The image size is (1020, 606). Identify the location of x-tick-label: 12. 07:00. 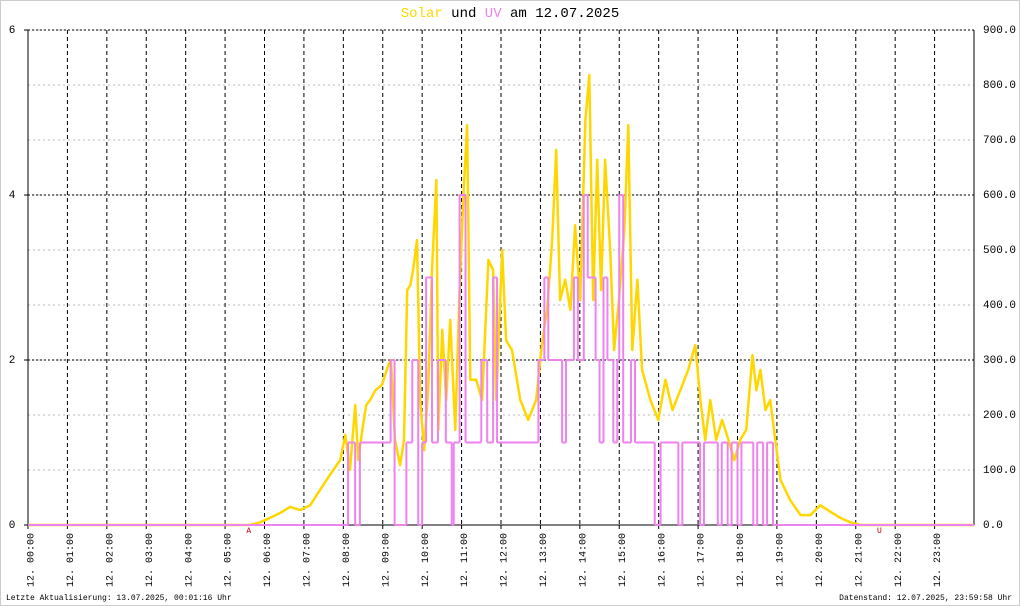
(308, 560).